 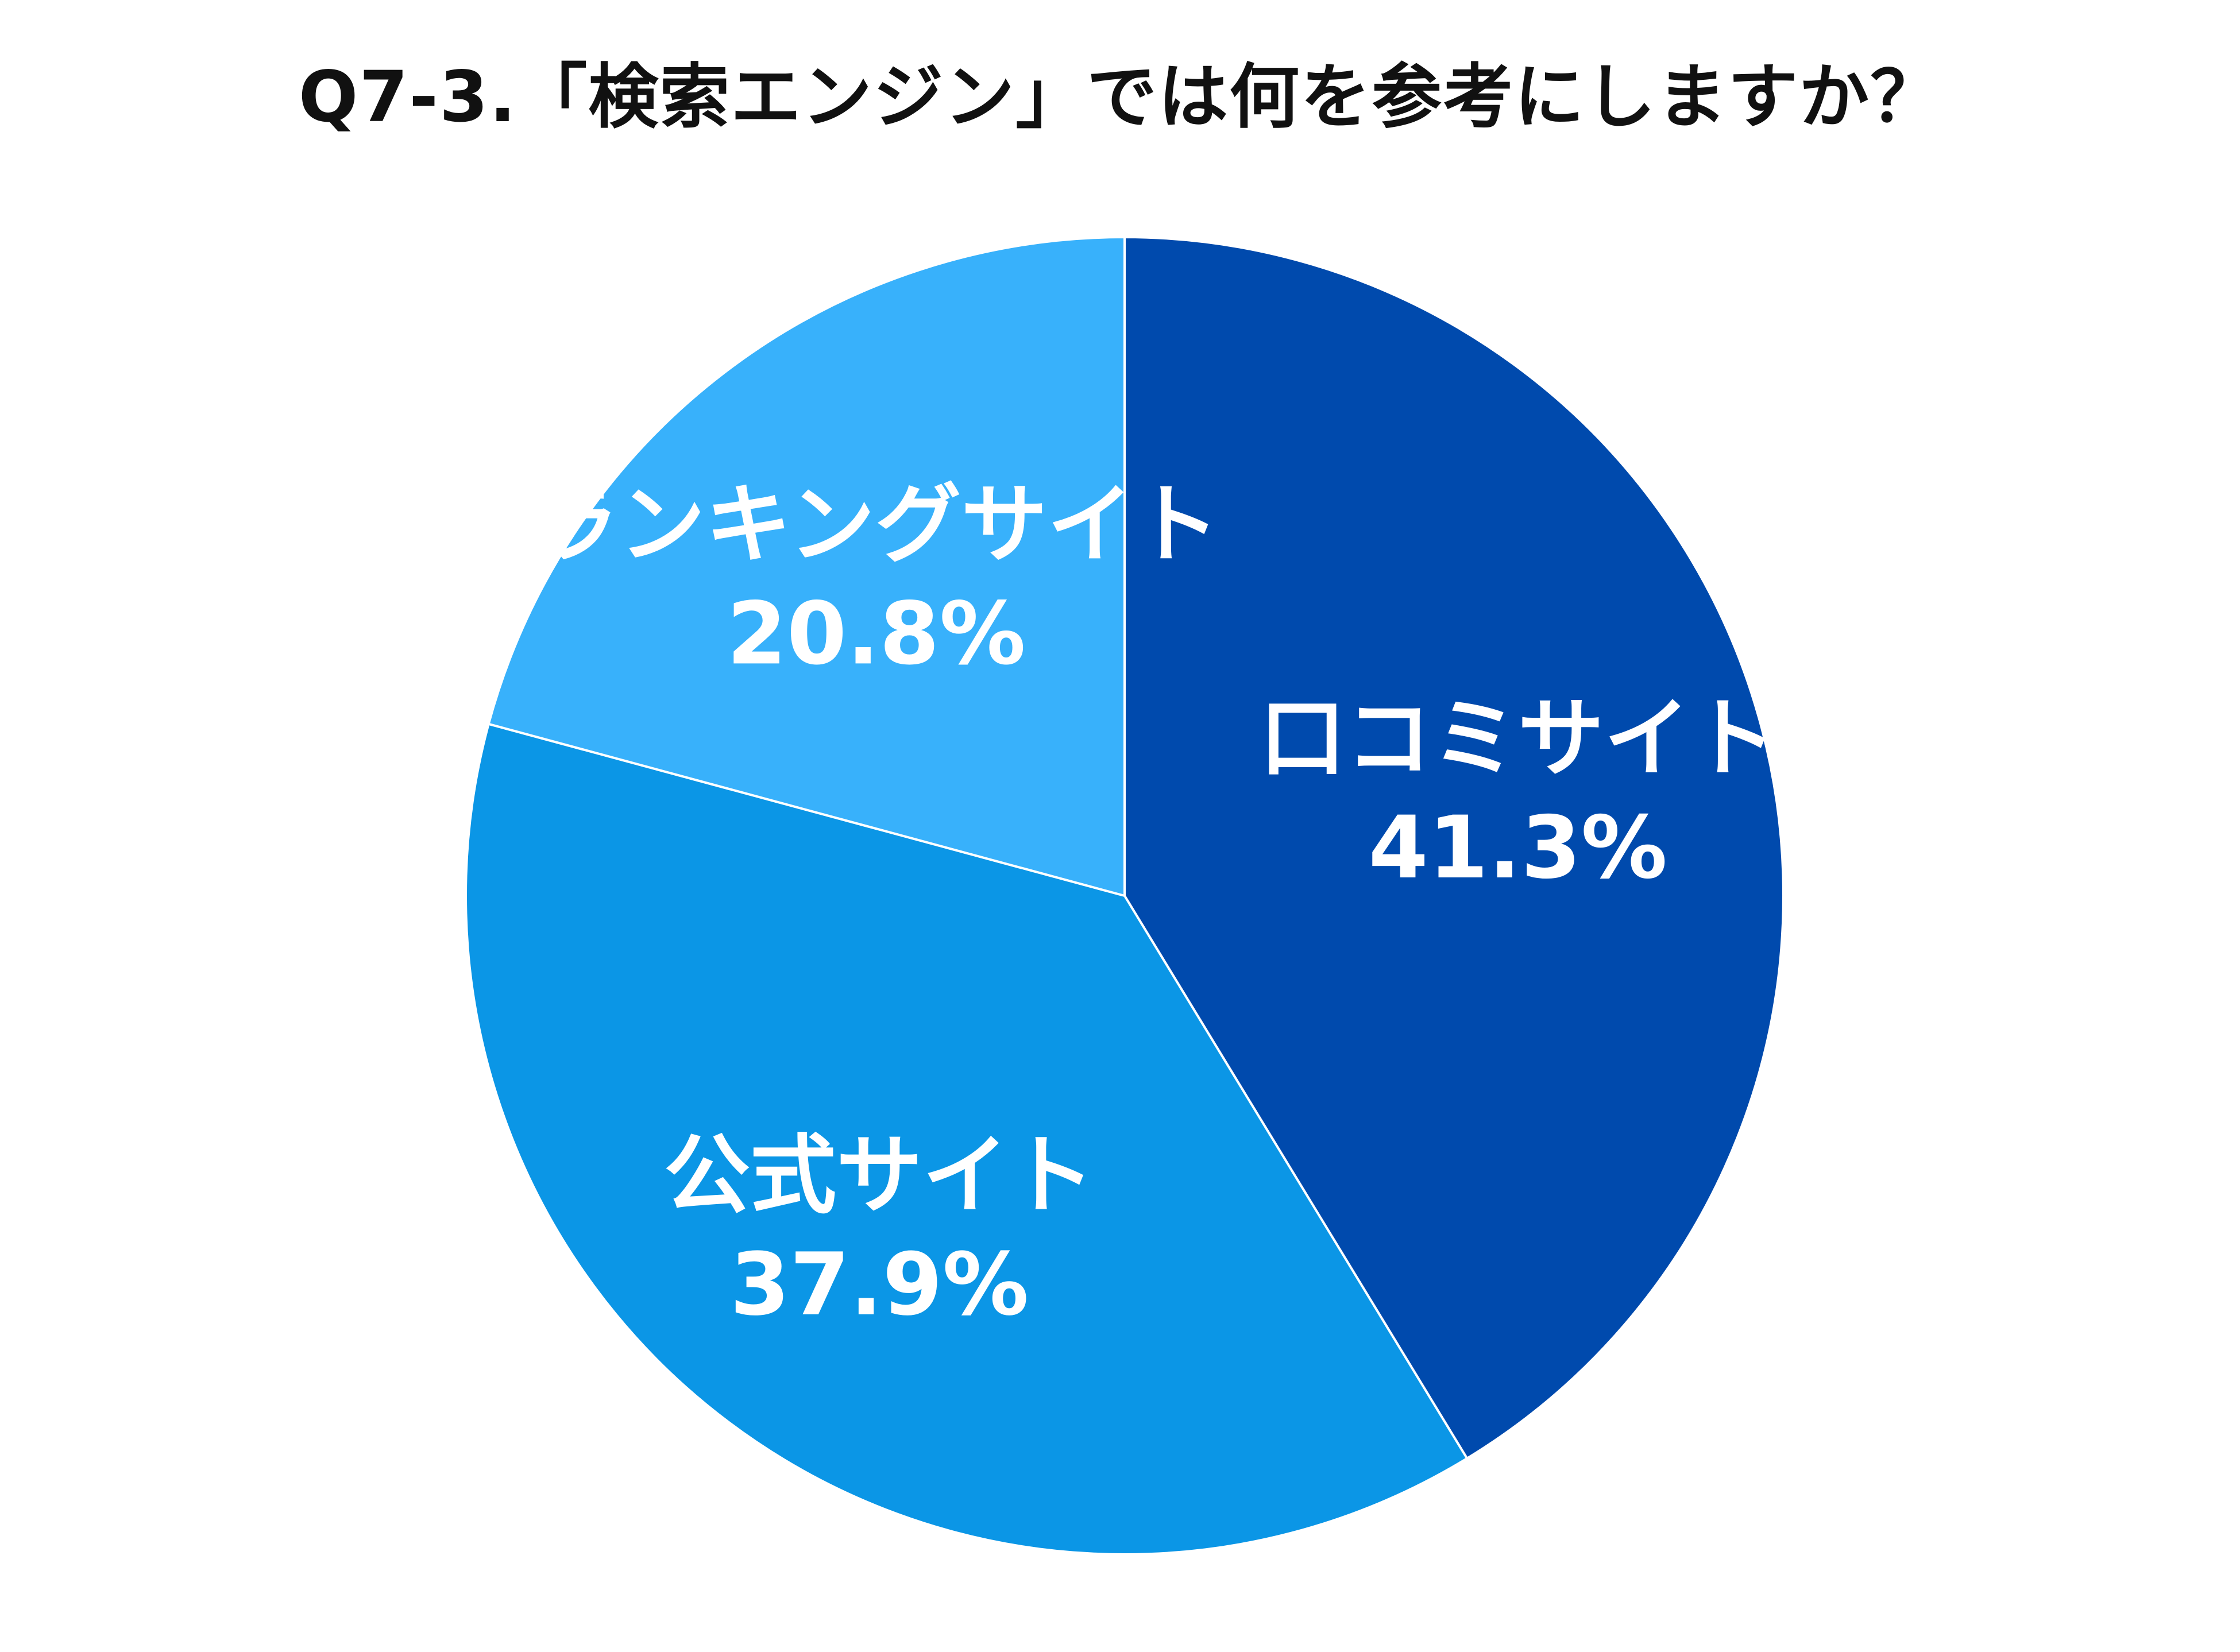 I want to click on slice-value-1: 41.3%, so click(x=1518, y=848).